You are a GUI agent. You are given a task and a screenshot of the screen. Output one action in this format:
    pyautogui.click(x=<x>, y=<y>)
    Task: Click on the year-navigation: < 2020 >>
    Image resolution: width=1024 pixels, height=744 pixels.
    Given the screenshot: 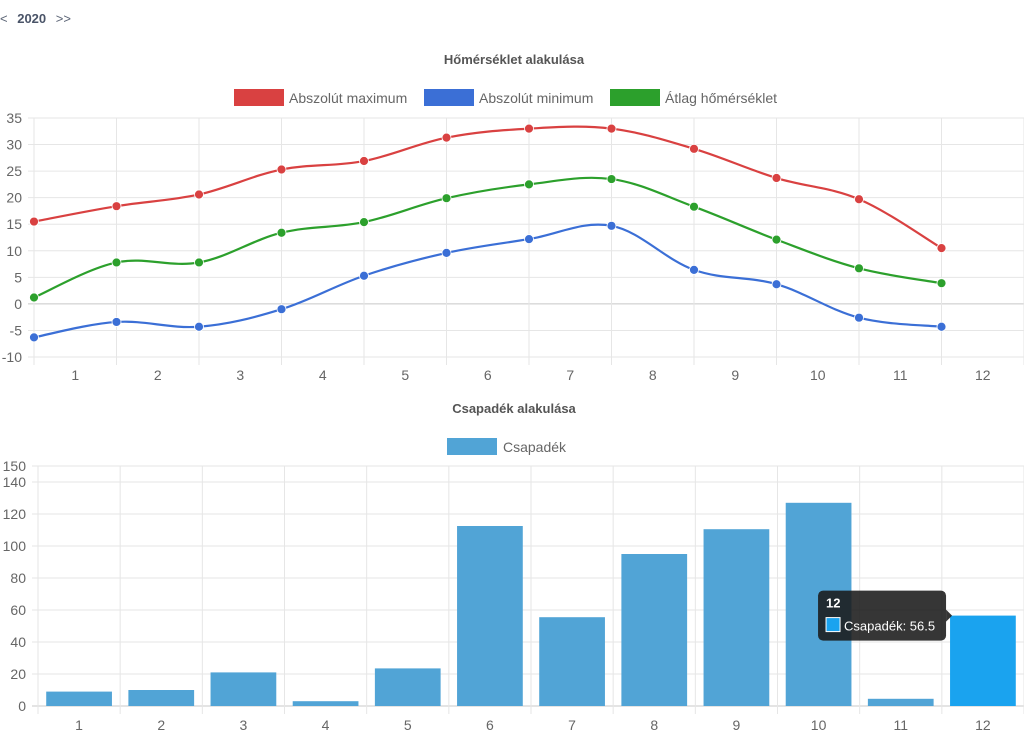 What is the action you would take?
    pyautogui.click(x=35, y=18)
    